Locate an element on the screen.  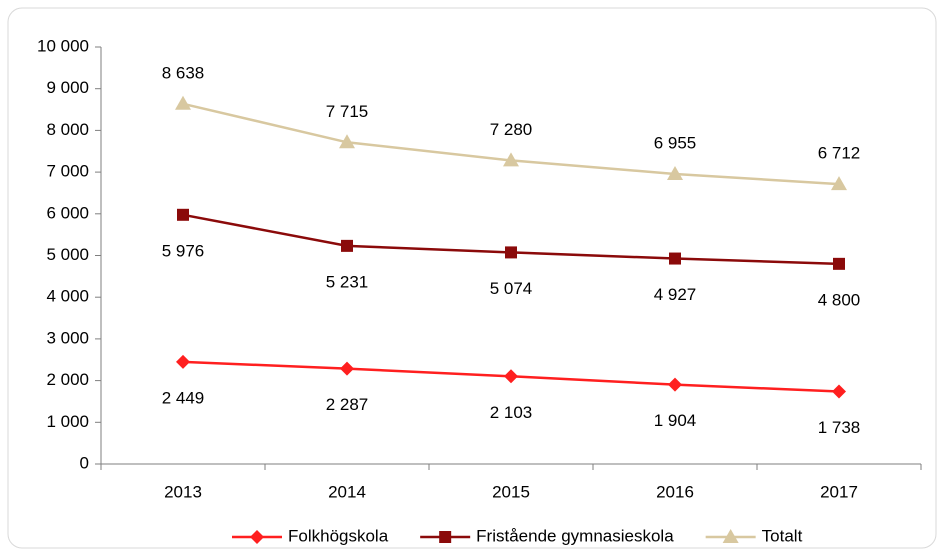
data-label: 5 074 is located at coordinates (511, 288).